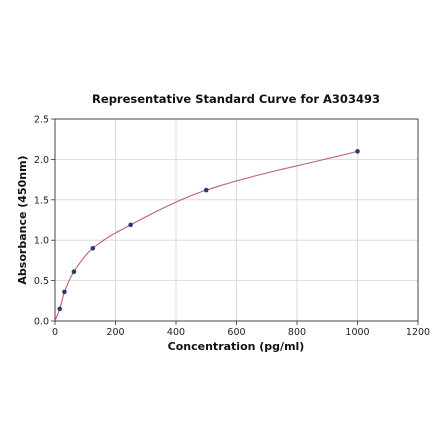  What do you see at coordinates (41, 200) in the screenshot?
I see `y-tick-label: 1.5` at bounding box center [41, 200].